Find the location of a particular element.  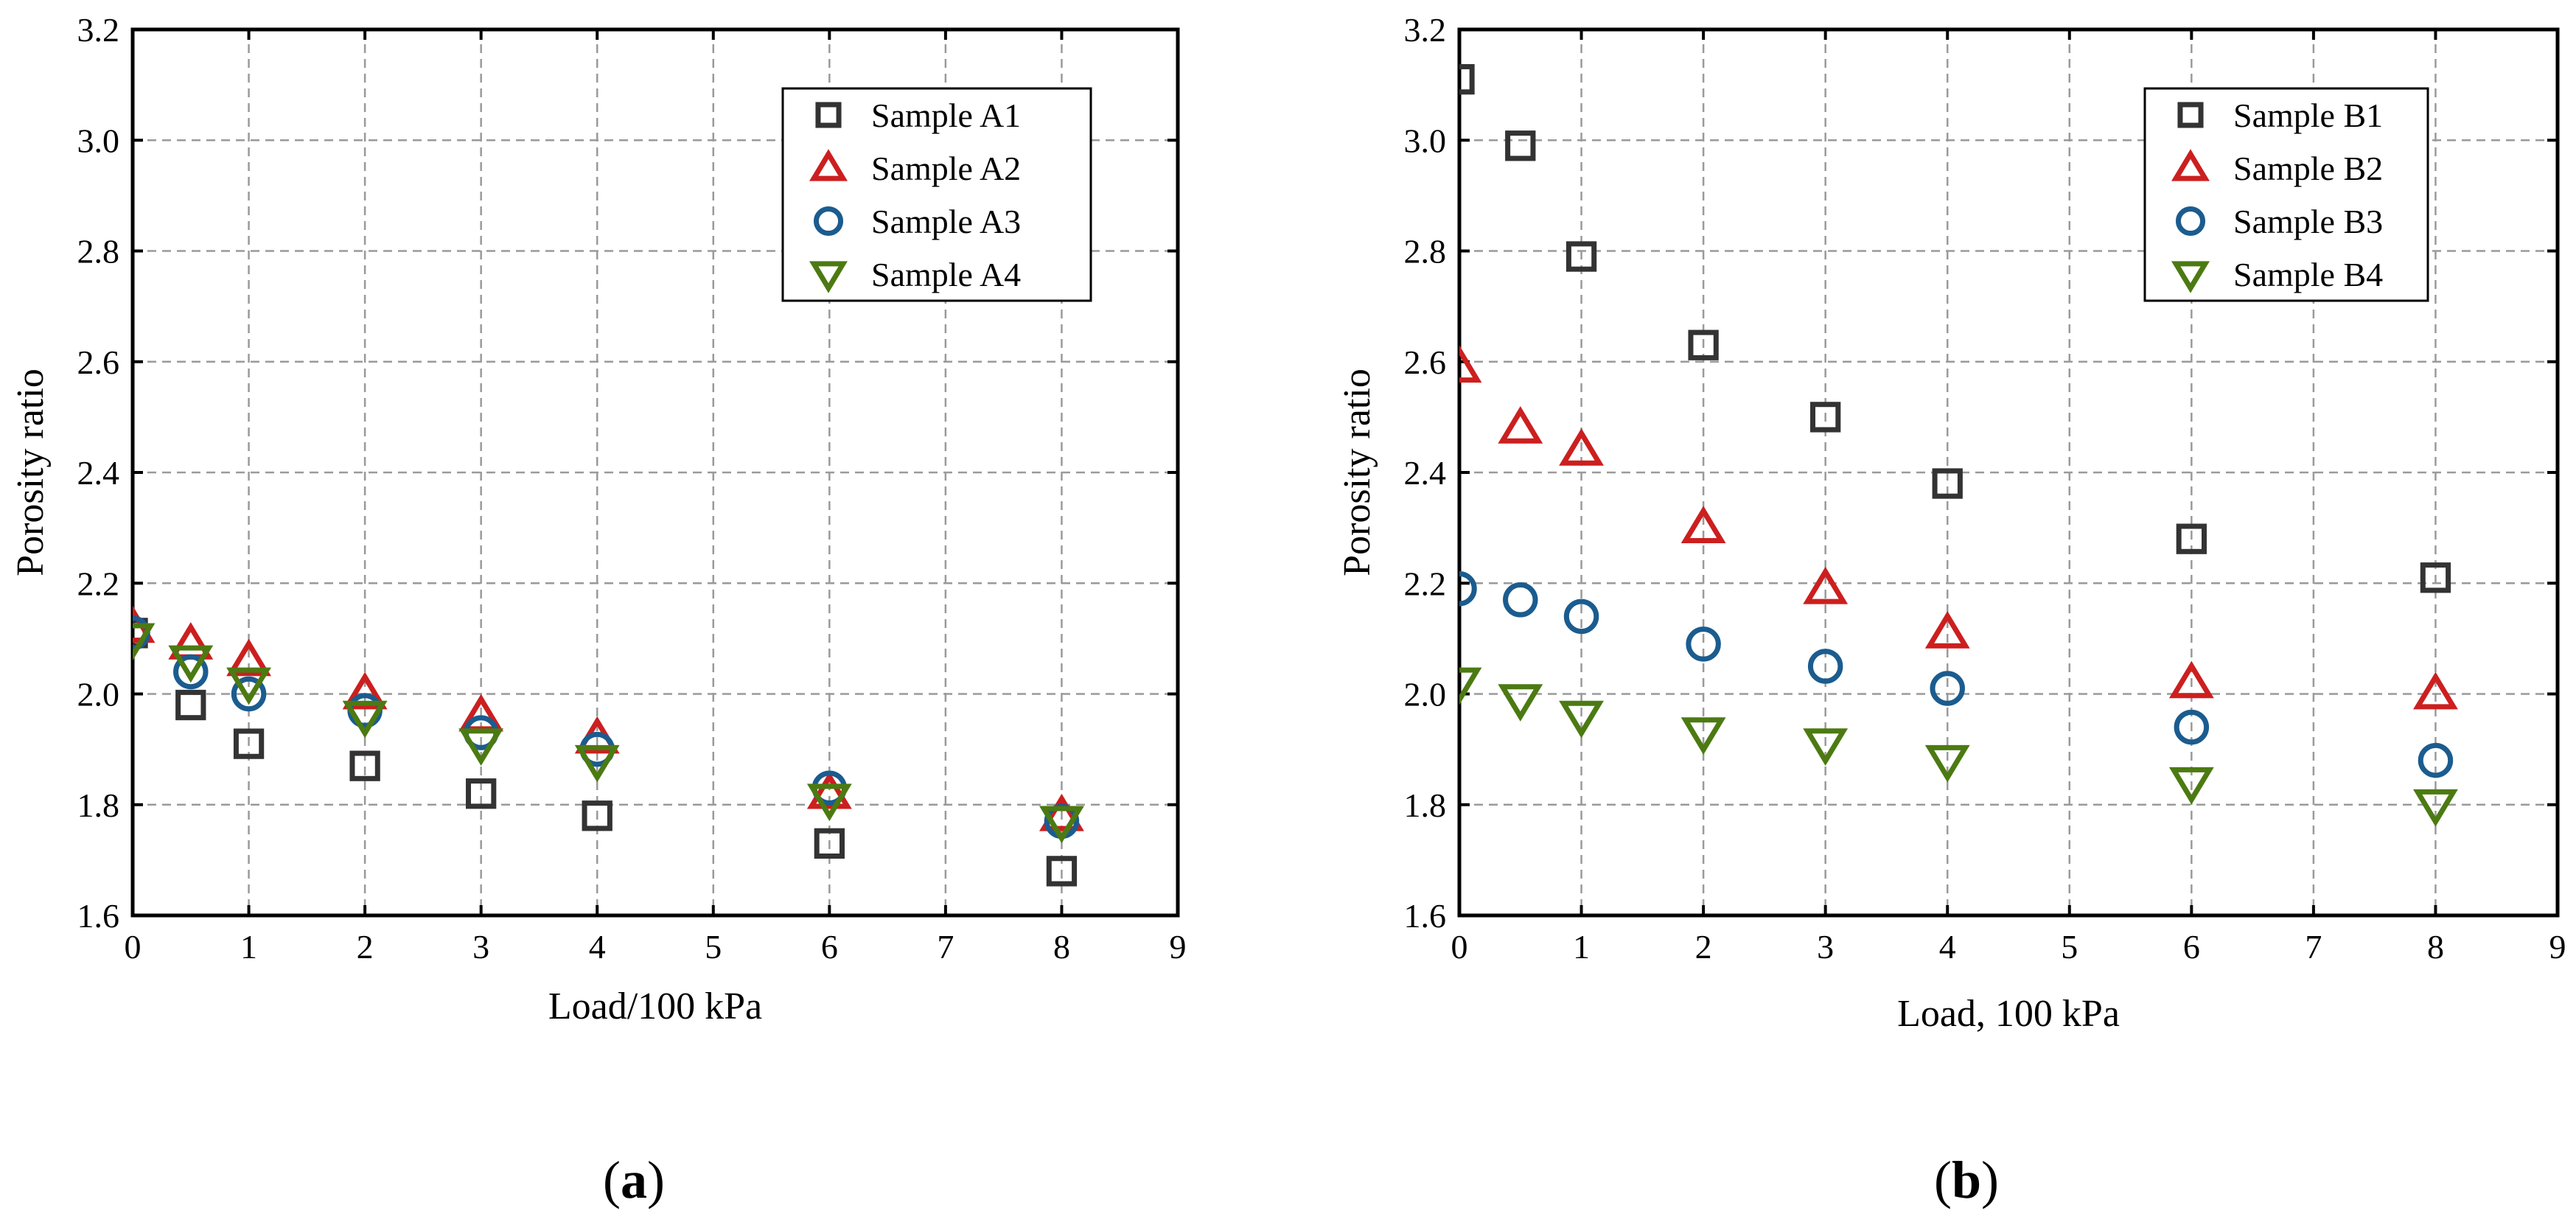

series-sample-a4 is located at coordinates (608, 733).